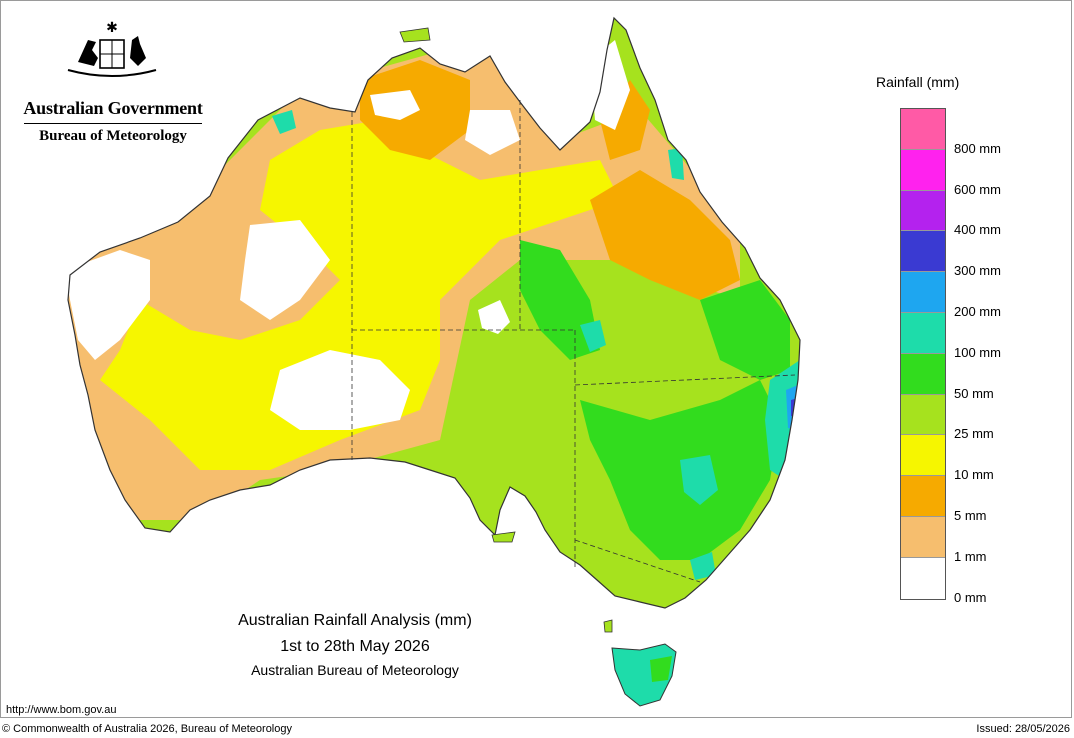 The height and width of the screenshot is (738, 1074). What do you see at coordinates (1023, 729) in the screenshot?
I see `issued-date: Issued: 28/05/2026` at bounding box center [1023, 729].